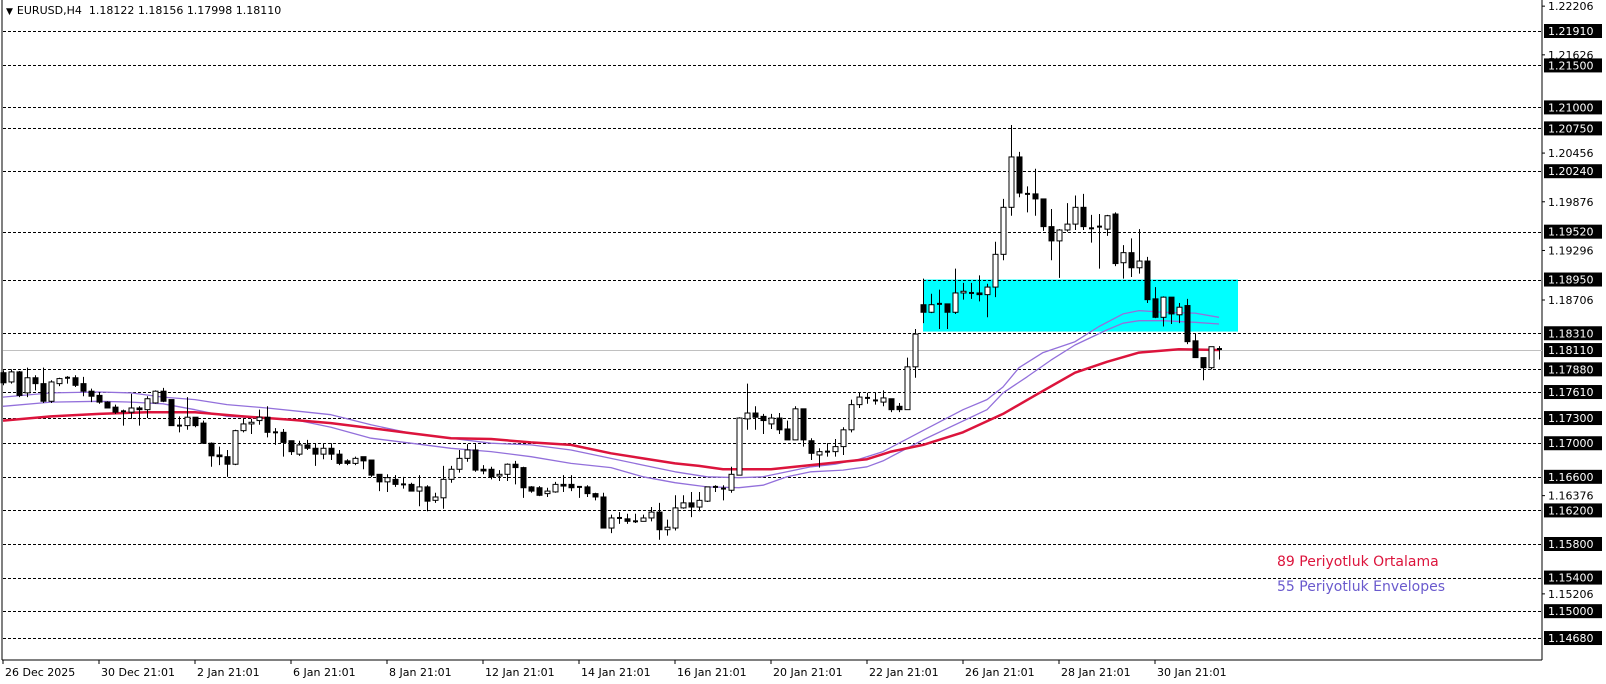 This screenshot has height=684, width=1606. Describe the element at coordinates (808, 672) in the screenshot. I see `time-axis-label: 20 Jan 21:01` at that location.